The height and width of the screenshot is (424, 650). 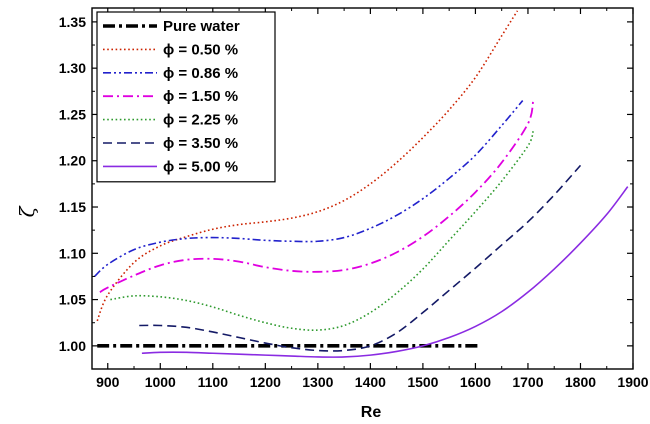 What do you see at coordinates (475, 382) in the screenshot?
I see `x-tick-label: 1600` at bounding box center [475, 382].